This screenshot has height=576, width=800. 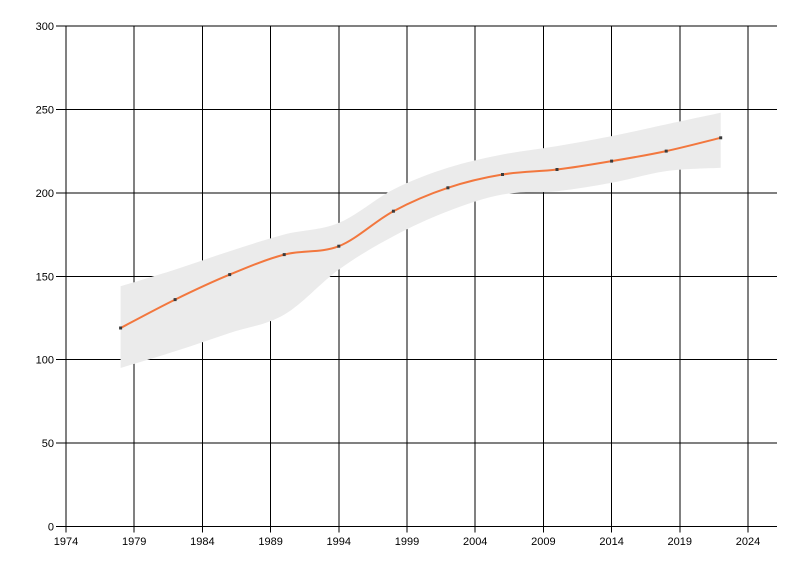 What do you see at coordinates (45, 110) in the screenshot?
I see `y-tick-label: 250` at bounding box center [45, 110].